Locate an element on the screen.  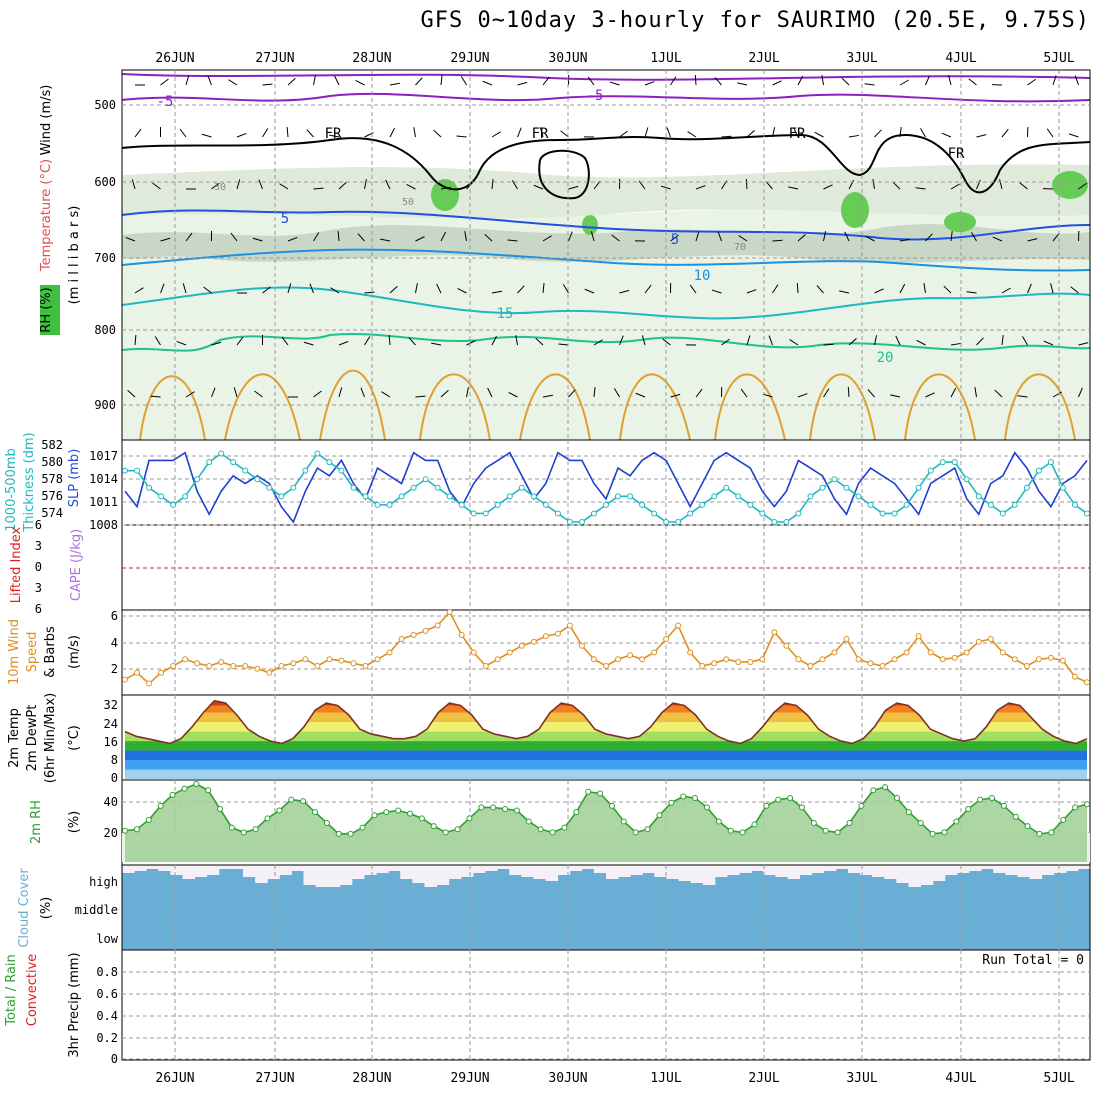
rh-tick: 20 is located at coordinates (111, 833).